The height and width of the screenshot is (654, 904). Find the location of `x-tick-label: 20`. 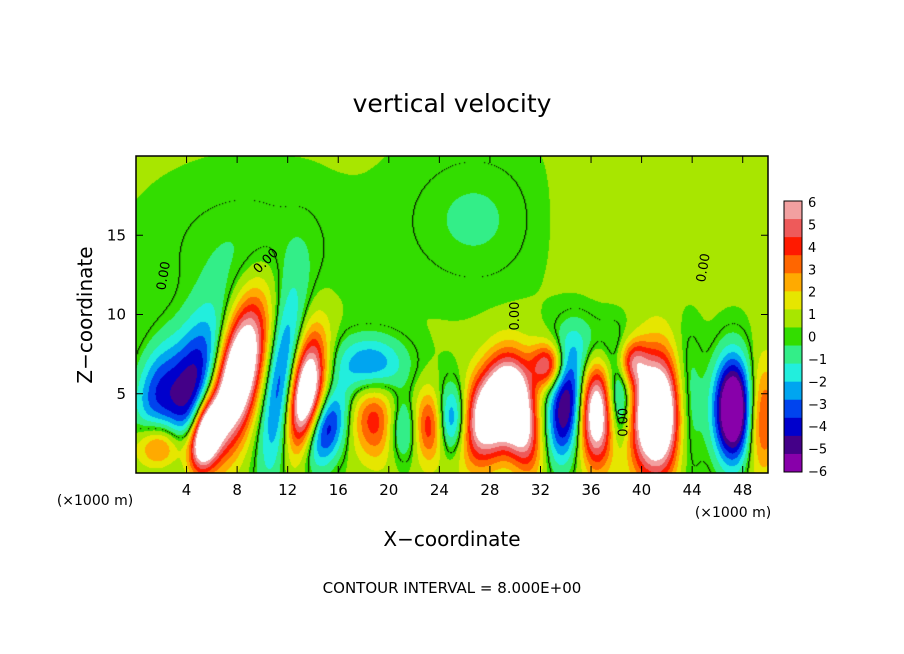

x-tick-label: 20 is located at coordinates (388, 490).